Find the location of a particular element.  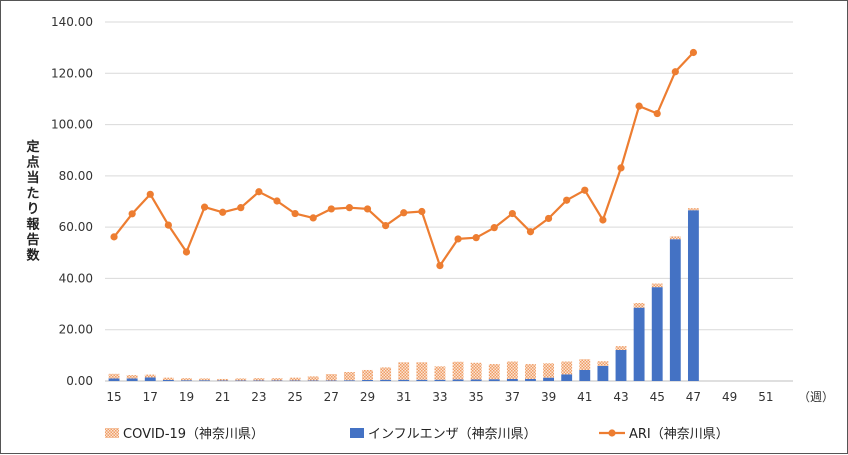

y-tick-label: 80.00 is located at coordinates (76, 176).